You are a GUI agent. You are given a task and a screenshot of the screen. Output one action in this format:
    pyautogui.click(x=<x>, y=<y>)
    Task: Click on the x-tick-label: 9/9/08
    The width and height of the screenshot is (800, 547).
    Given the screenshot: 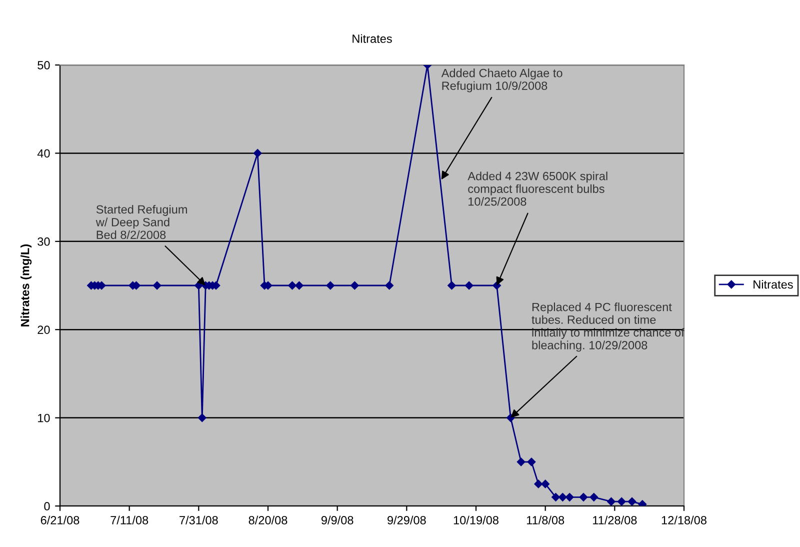 What is the action you would take?
    pyautogui.click(x=337, y=520)
    